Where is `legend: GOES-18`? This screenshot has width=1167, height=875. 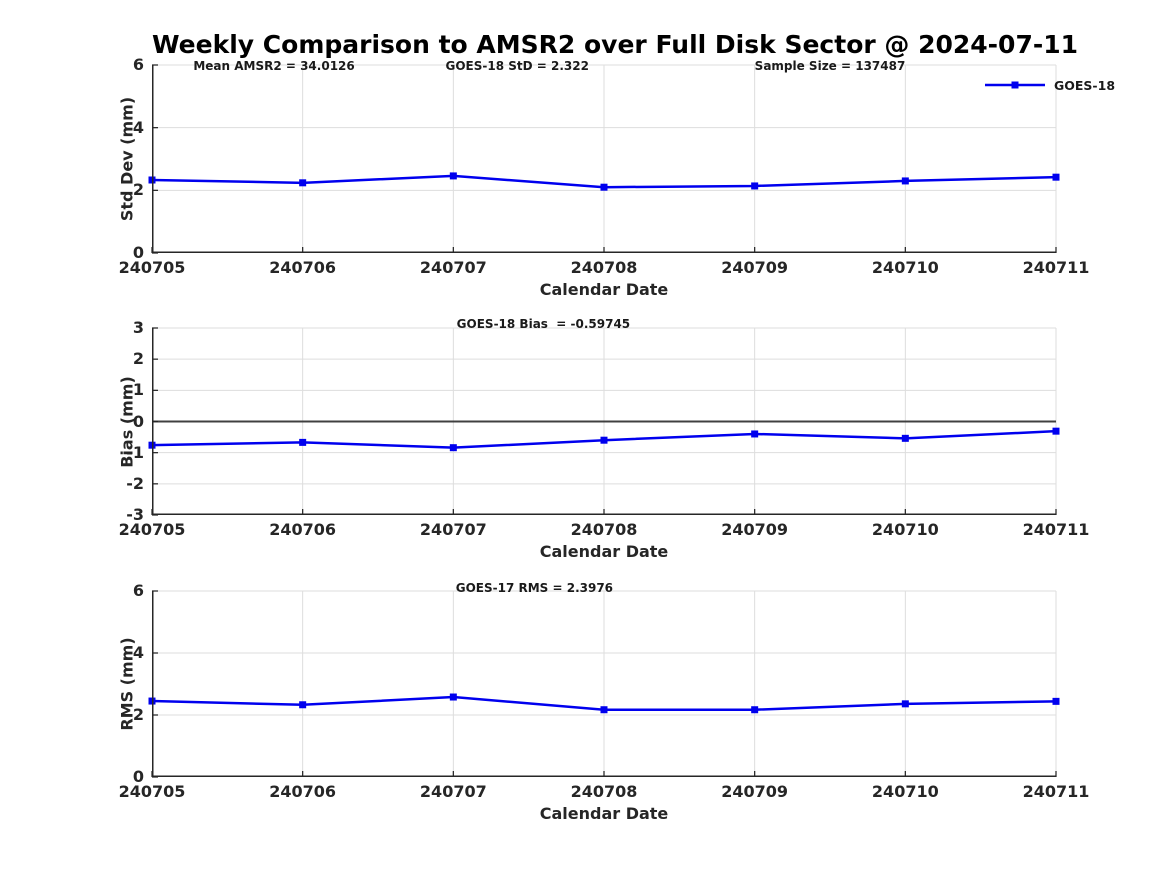 legend: GOES-18 is located at coordinates (1050, 85).